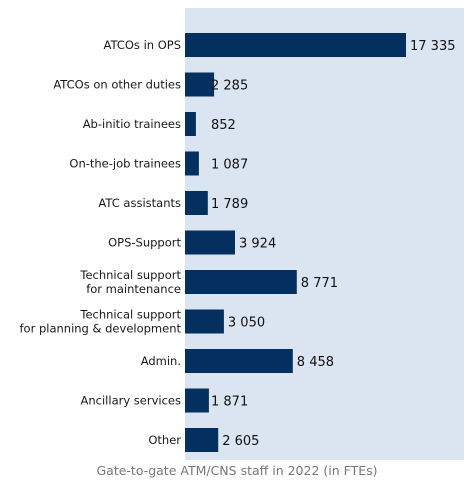  Describe the element at coordinates (144, 243) in the screenshot. I see `category-label-5: OPS-Support` at that location.